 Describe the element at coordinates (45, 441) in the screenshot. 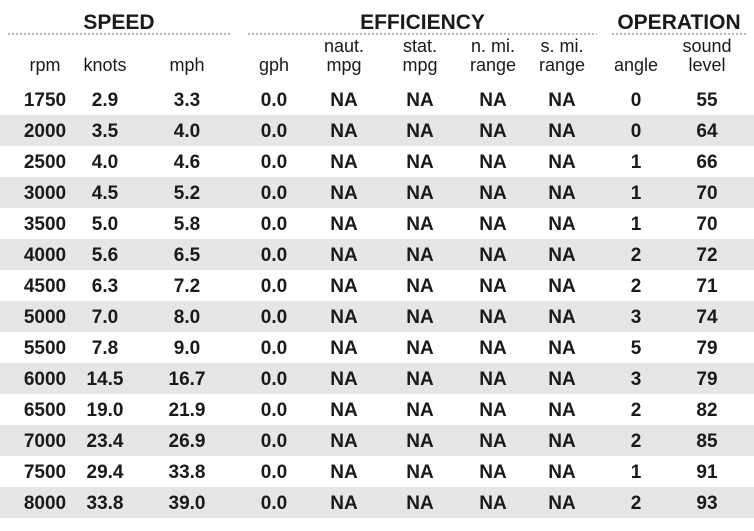

I see `cell: 7000` at that location.